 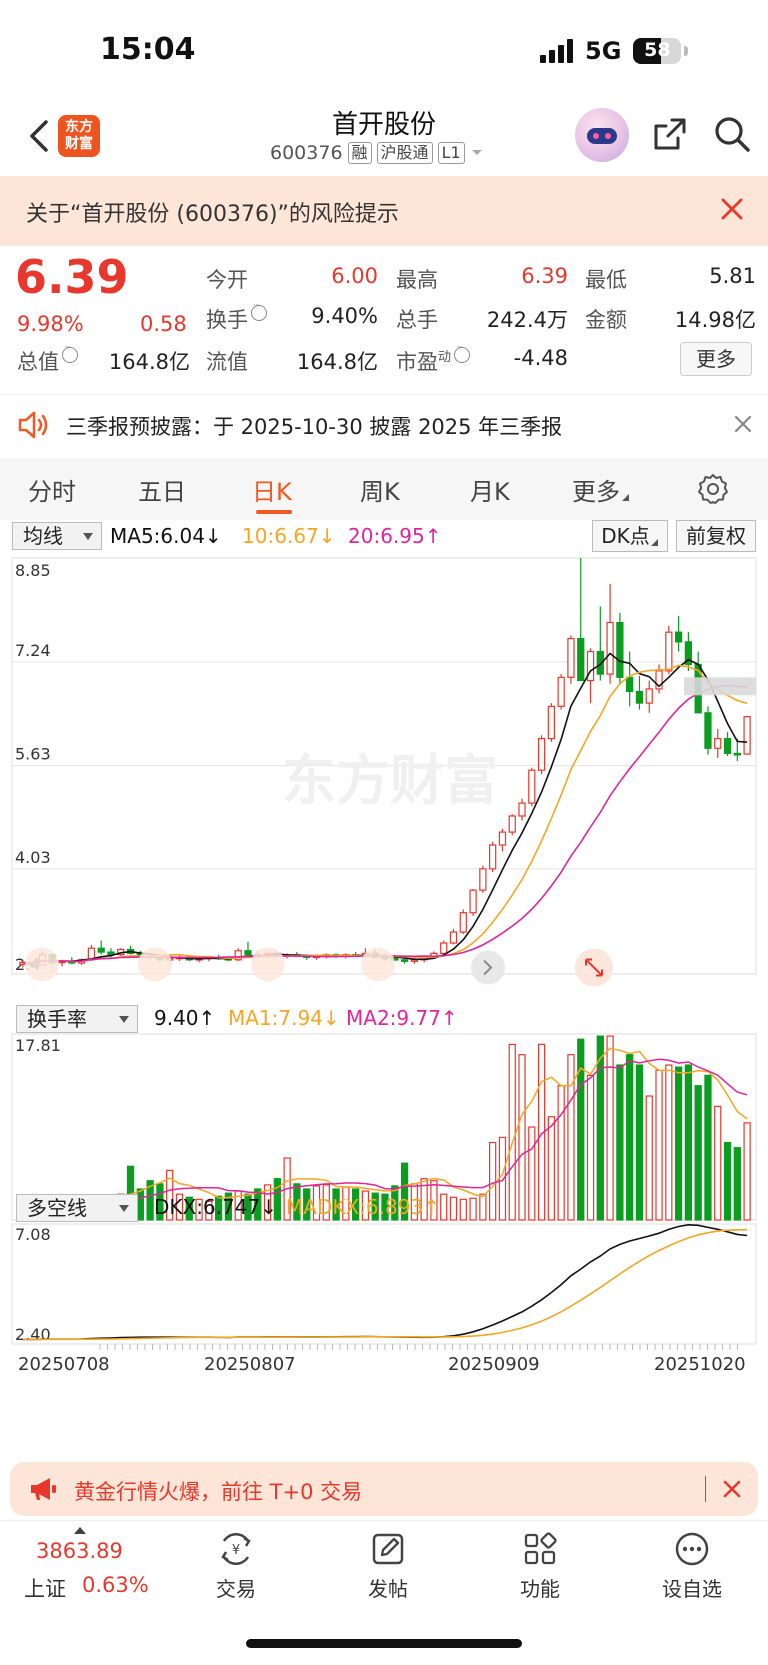 What do you see at coordinates (488, 967) in the screenshot?
I see `next-page-icon` at bounding box center [488, 967].